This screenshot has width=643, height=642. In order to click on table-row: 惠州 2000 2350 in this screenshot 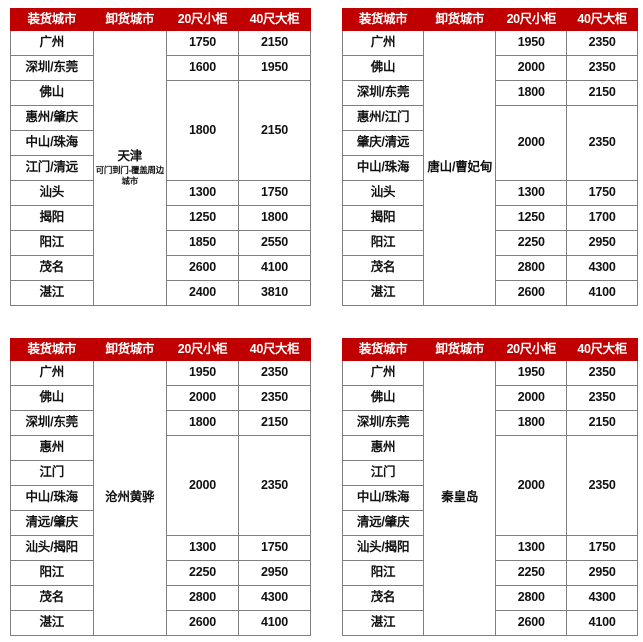, I will do `click(160, 485)`.